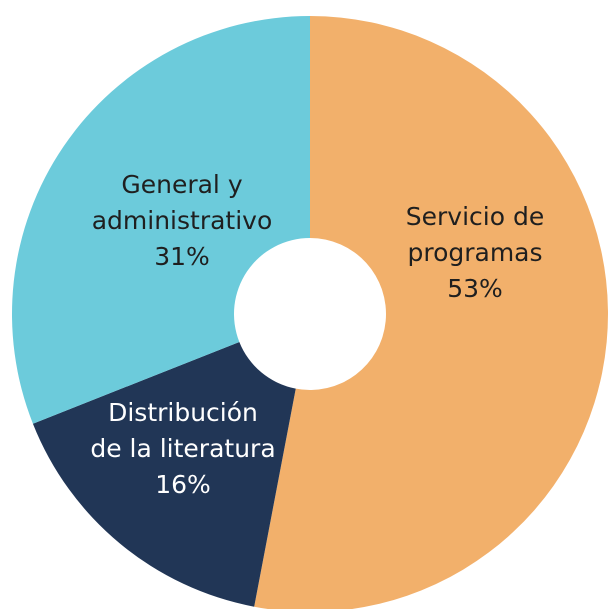 The height and width of the screenshot is (609, 608). What do you see at coordinates (475, 216) in the screenshot?
I see `slice-label: Servicio de` at bounding box center [475, 216].